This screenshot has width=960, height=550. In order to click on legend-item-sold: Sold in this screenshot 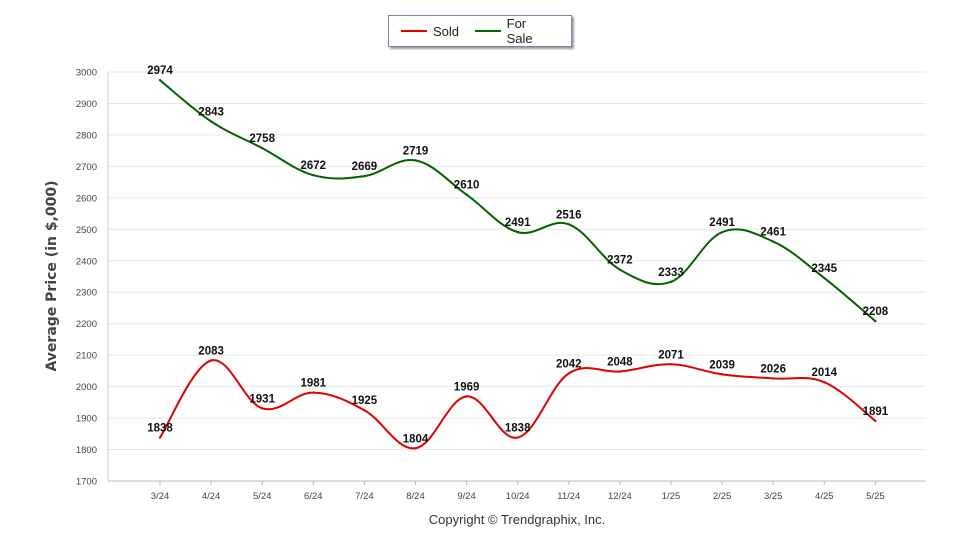, I will do `click(430, 31)`.